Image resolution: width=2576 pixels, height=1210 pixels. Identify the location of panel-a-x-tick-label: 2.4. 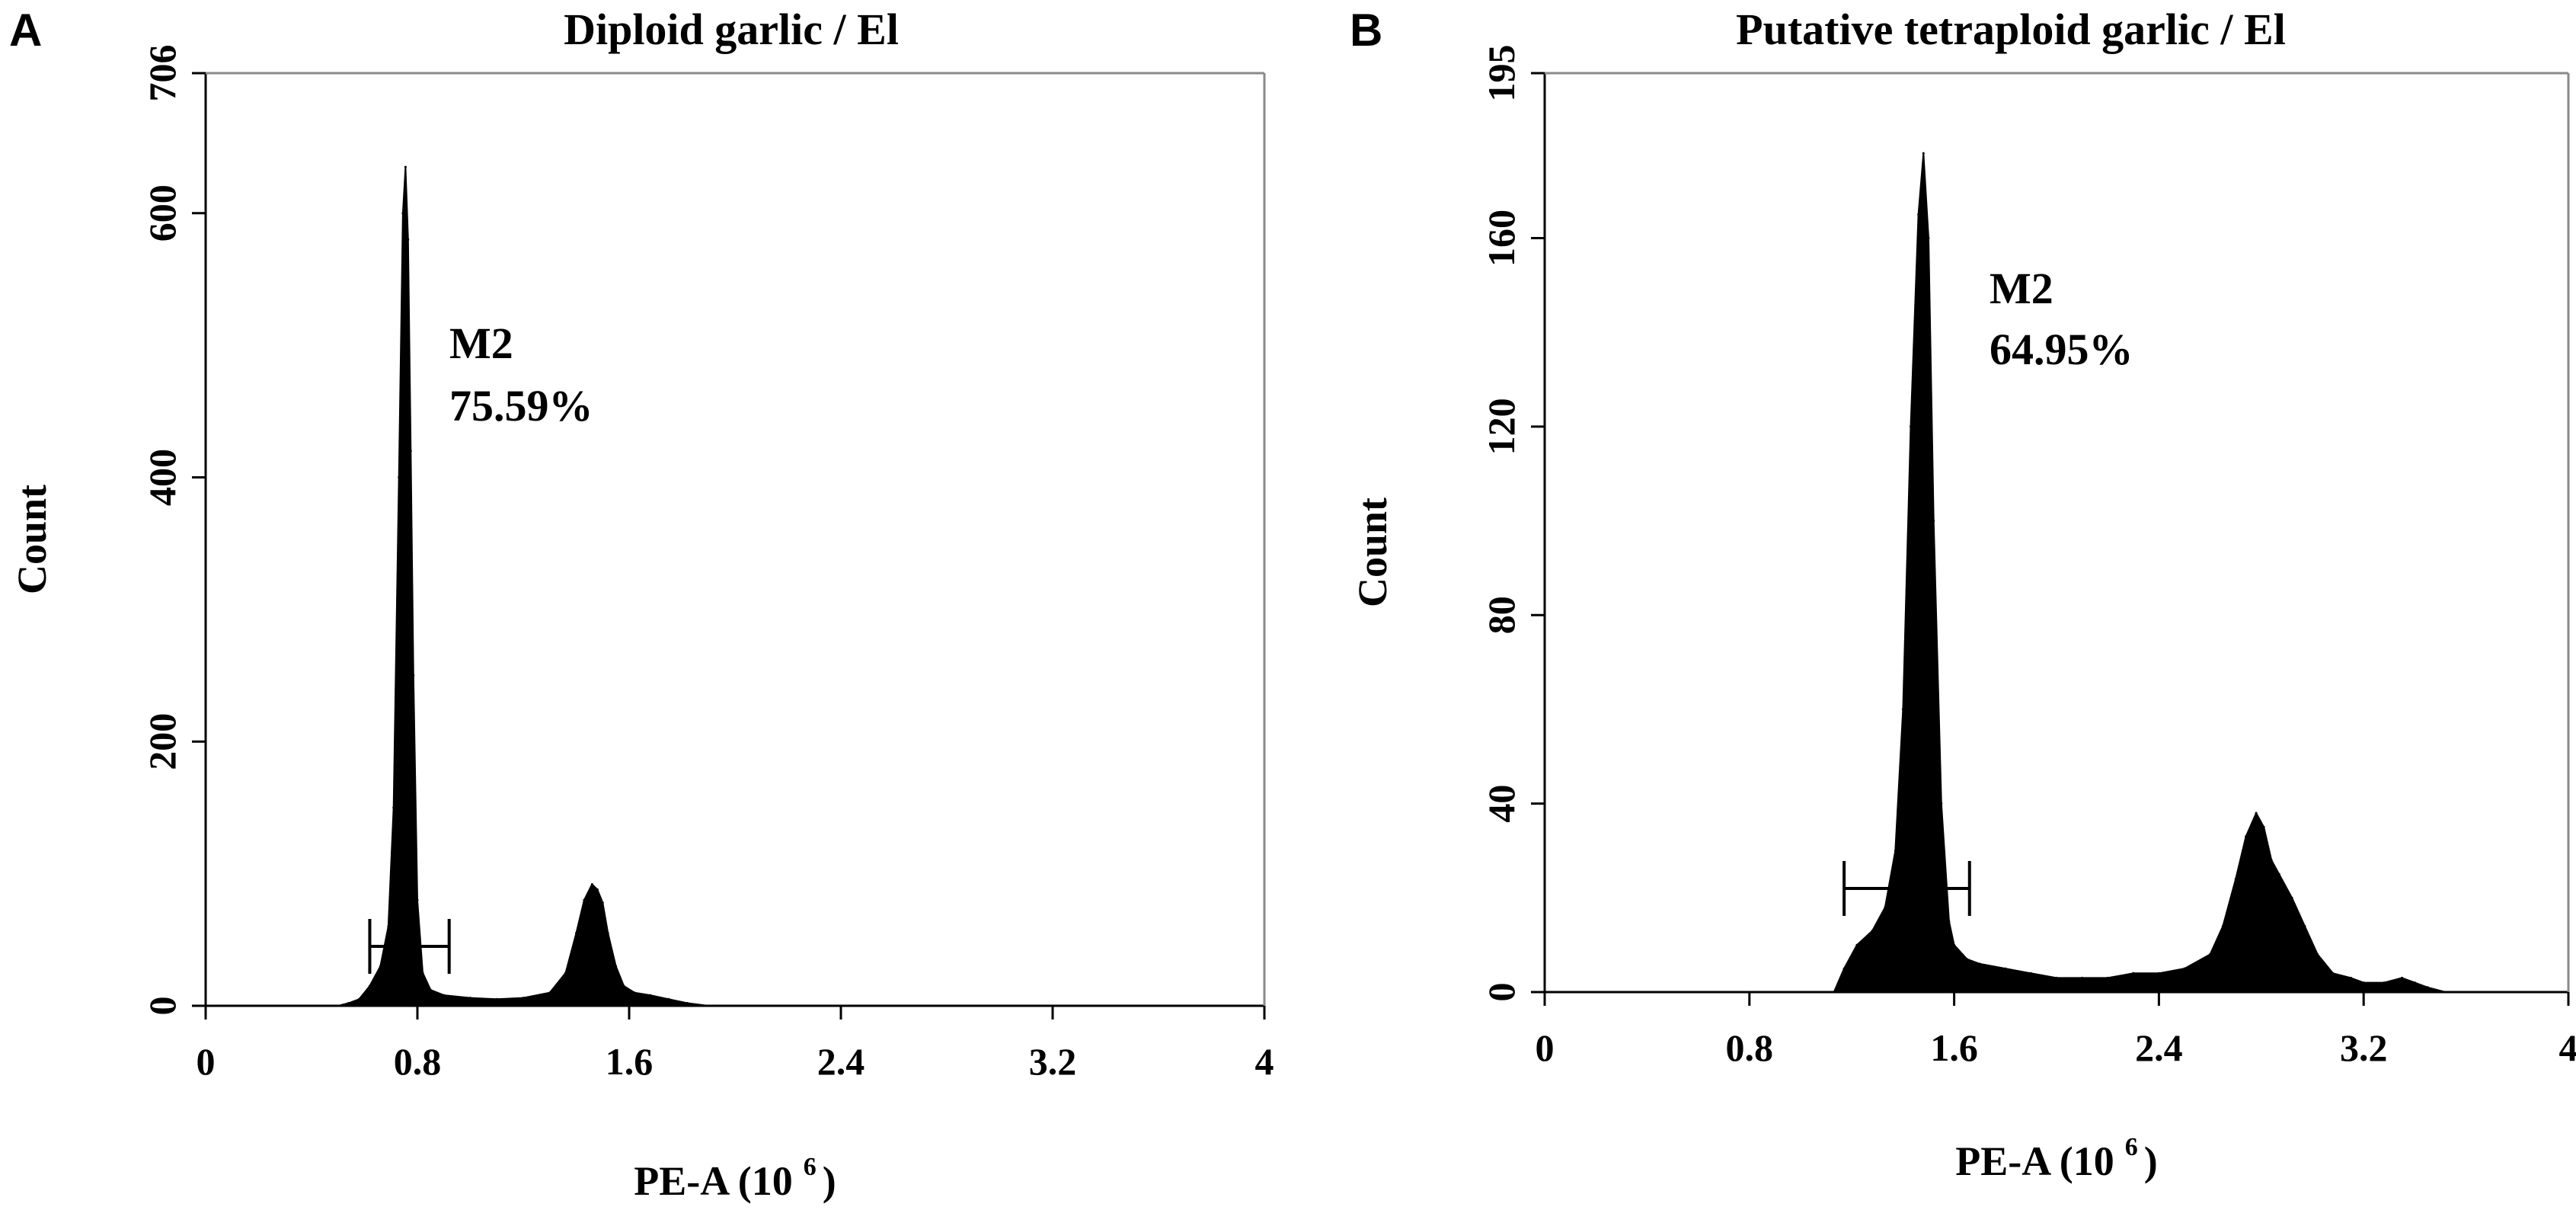
(841, 1061).